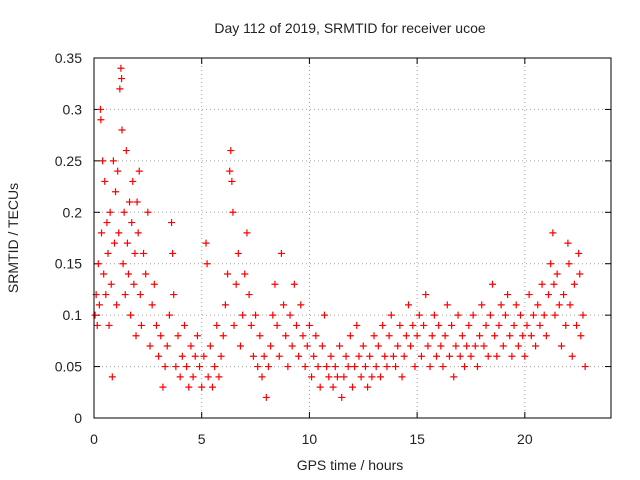 Image resolution: width=640 pixels, height=480 pixels. I want to click on x-tick-label: 15, so click(417, 439).